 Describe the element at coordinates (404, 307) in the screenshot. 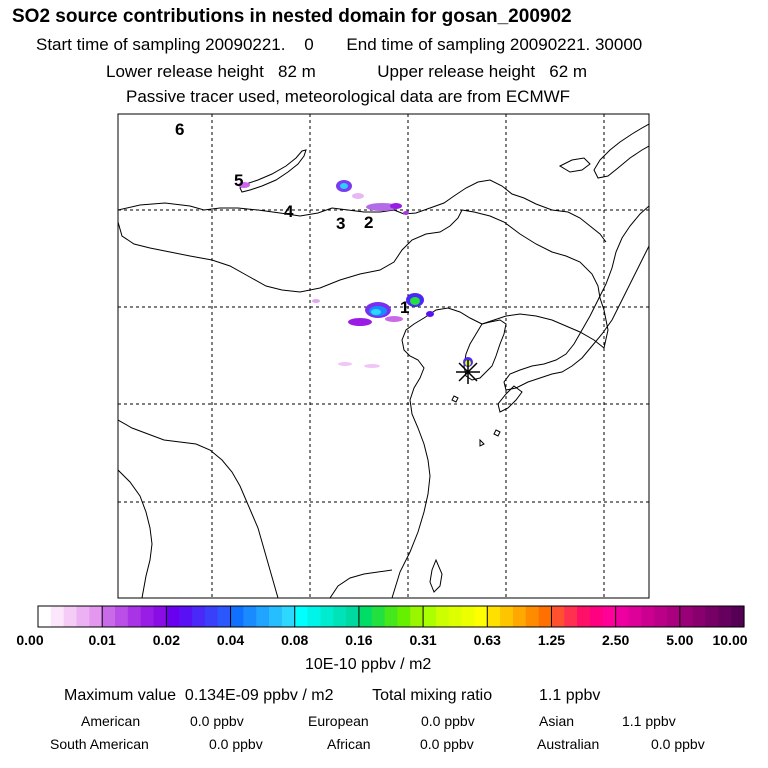

I see `source-label-1: 1` at that location.